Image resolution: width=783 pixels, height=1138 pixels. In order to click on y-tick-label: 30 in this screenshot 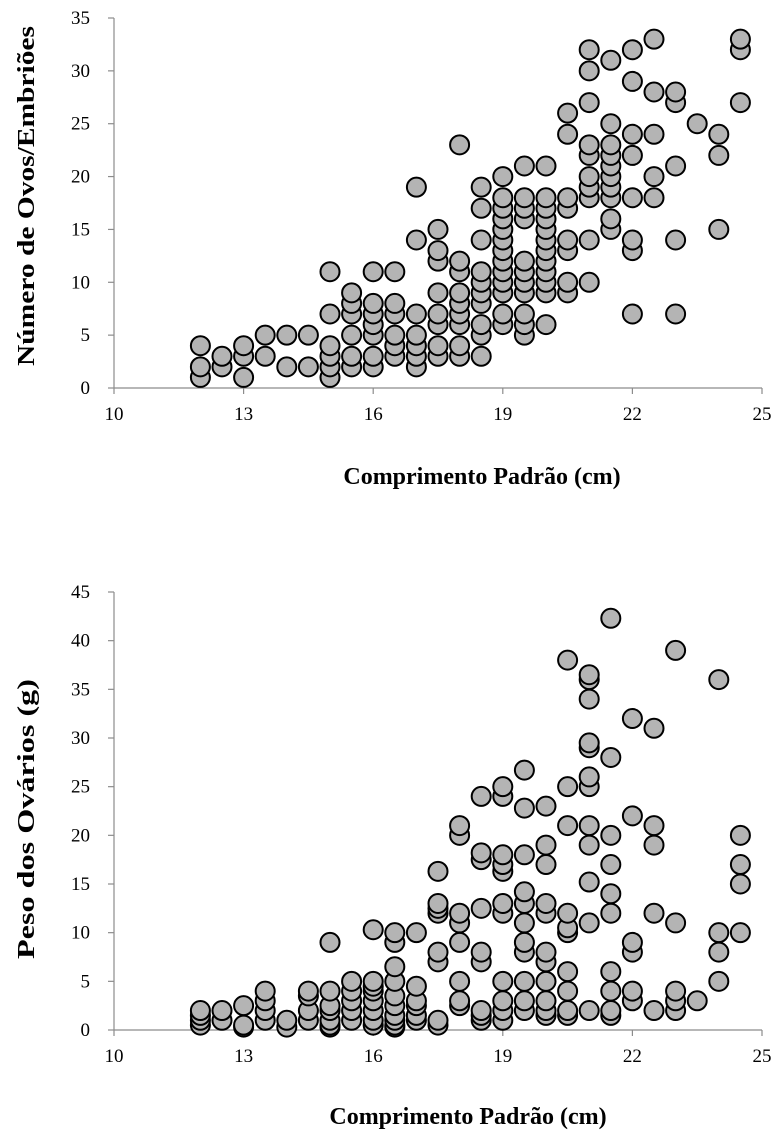, I will do `click(80, 71)`.